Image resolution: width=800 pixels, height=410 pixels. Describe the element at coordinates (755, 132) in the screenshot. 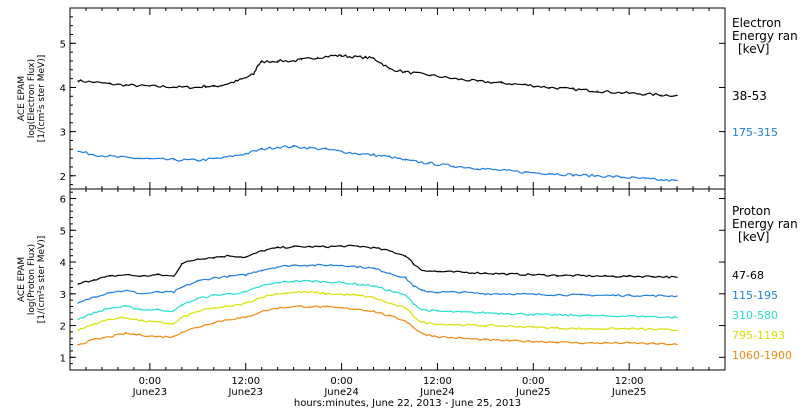

I see `legend-entry-175-315: 175-315` at that location.